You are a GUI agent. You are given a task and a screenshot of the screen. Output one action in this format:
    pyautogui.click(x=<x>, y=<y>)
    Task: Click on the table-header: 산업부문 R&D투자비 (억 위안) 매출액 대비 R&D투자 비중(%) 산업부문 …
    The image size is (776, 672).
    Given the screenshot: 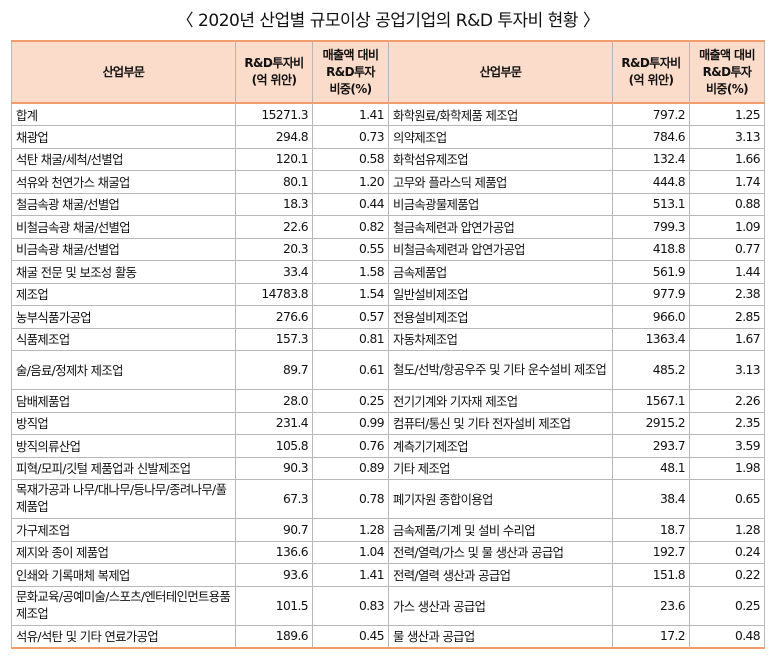 What is the action you would take?
    pyautogui.click(x=388, y=72)
    